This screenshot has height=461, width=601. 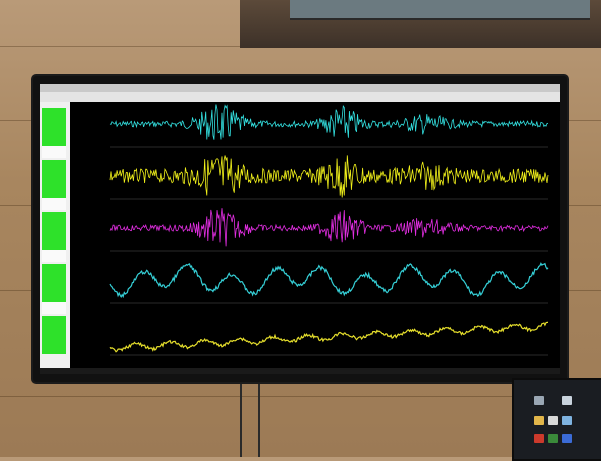 I want to click on wall-window, so click(x=440, y=10).